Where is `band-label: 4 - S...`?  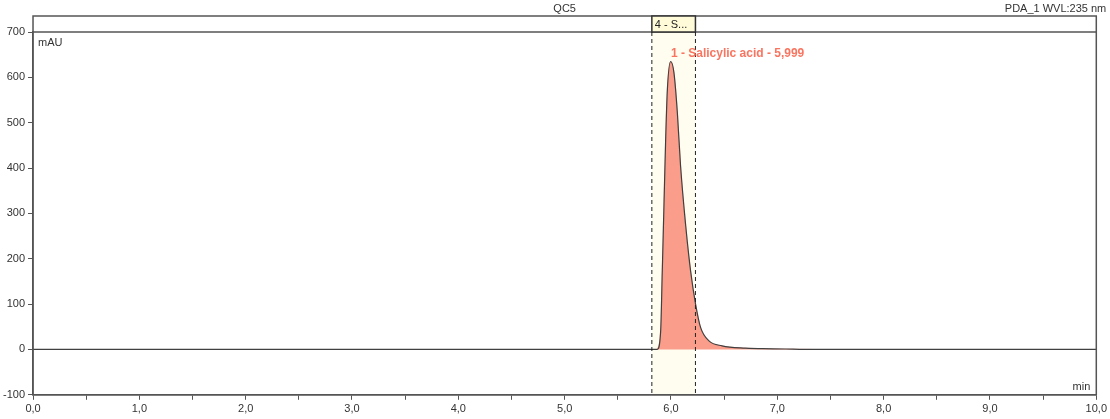 band-label: 4 - S... is located at coordinates (671, 24).